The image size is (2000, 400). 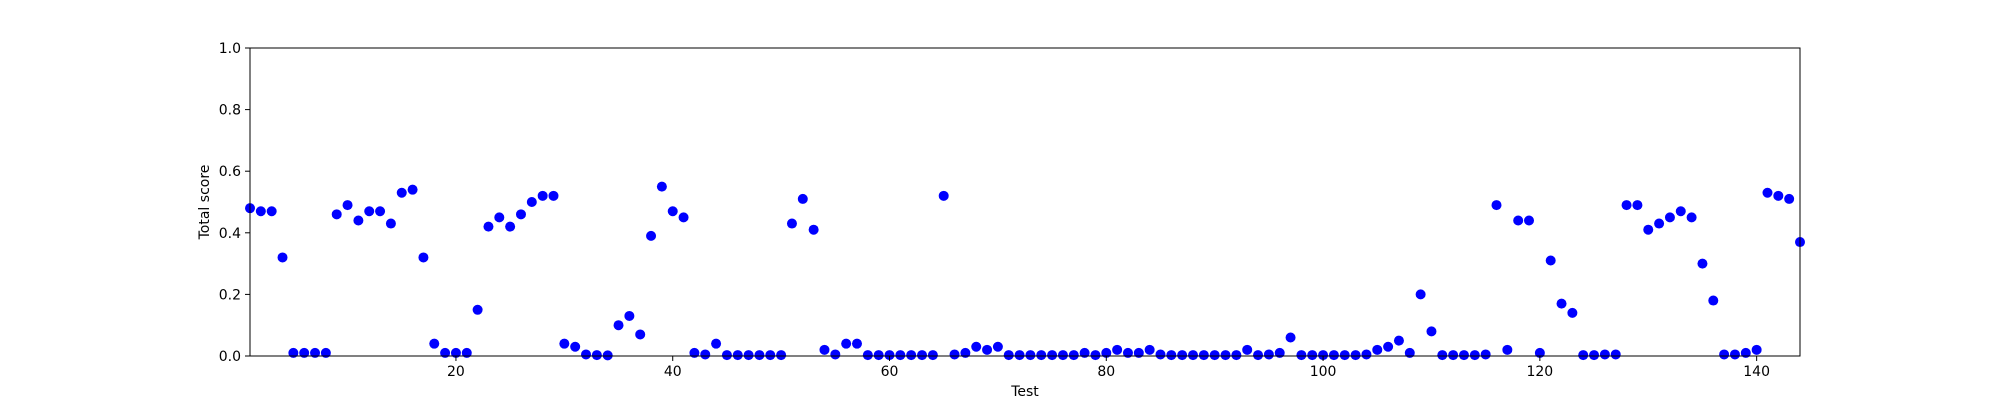 What do you see at coordinates (205, 203) in the screenshot?
I see `y-axis-label: Total score` at bounding box center [205, 203].